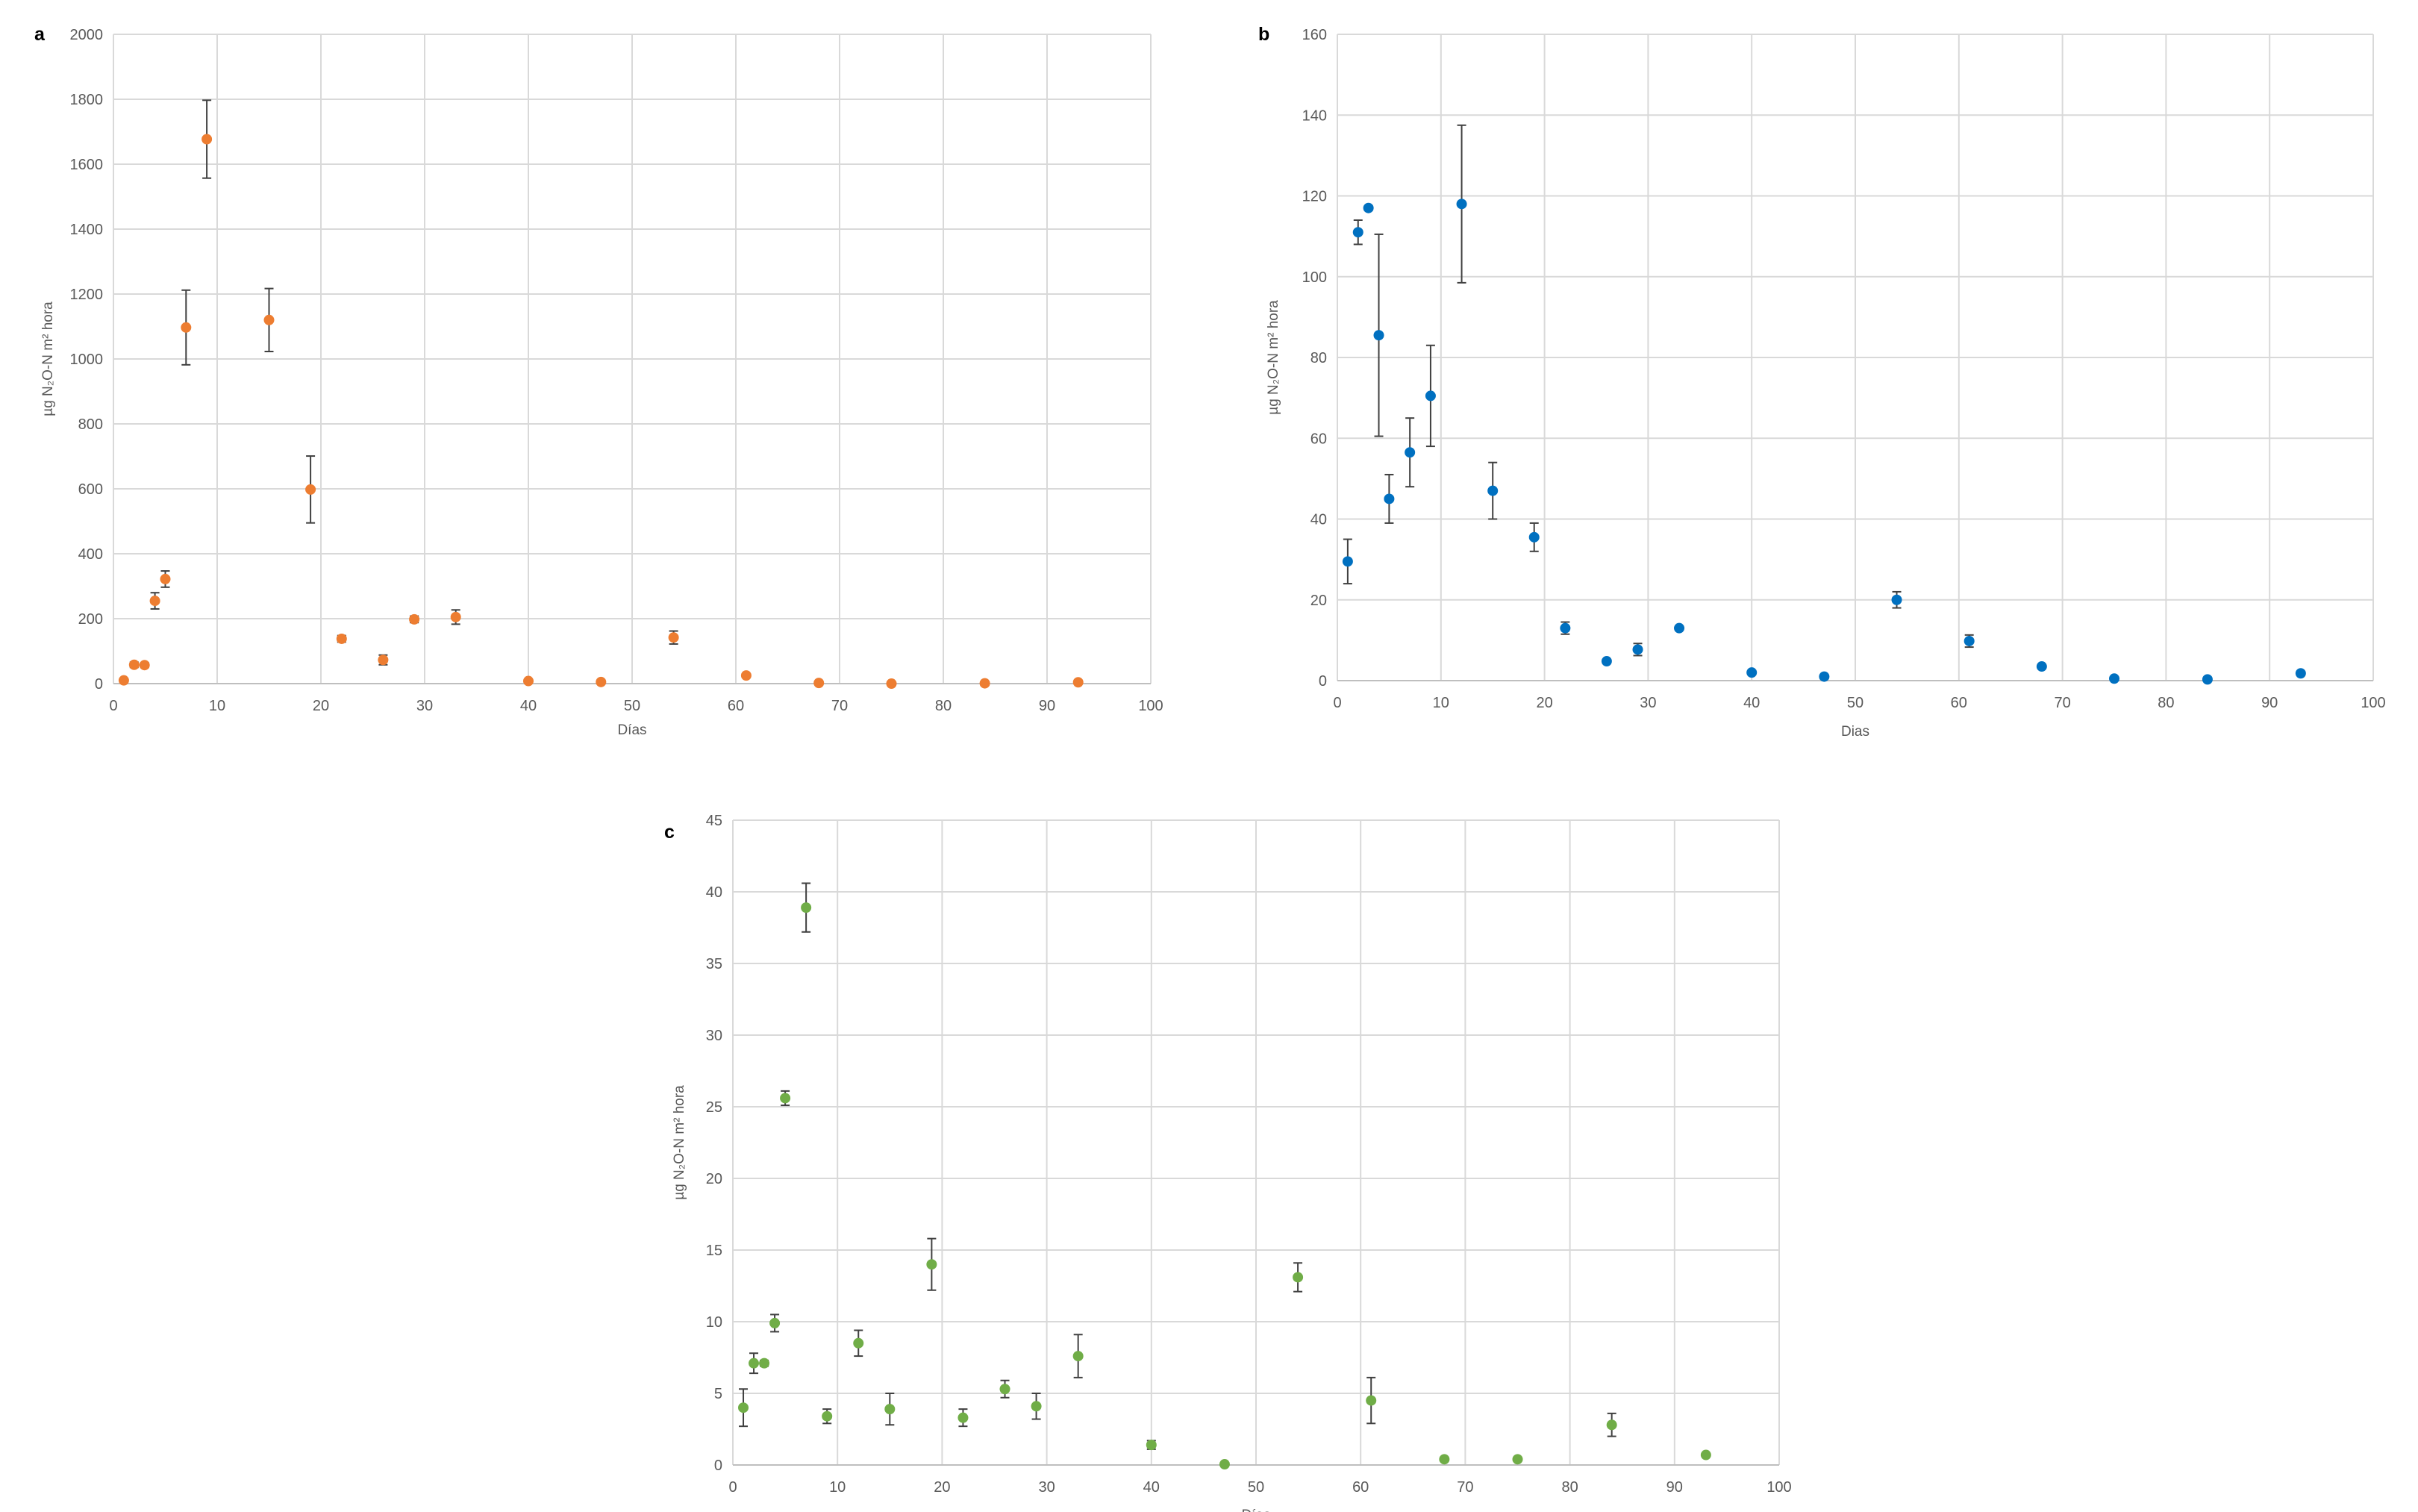  I want to click on y-tick-label: 100, so click(1314, 277).